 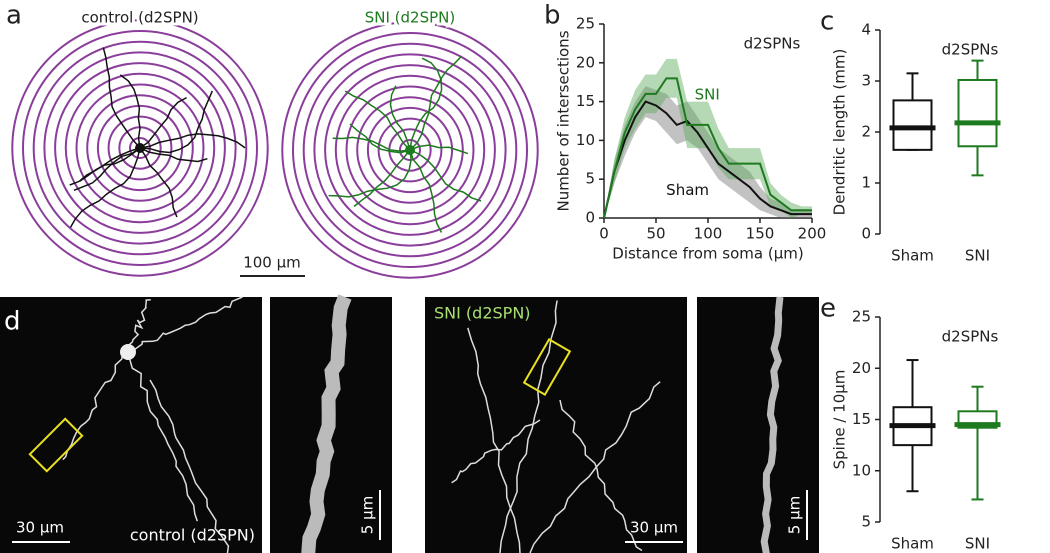 What do you see at coordinates (14, 16) in the screenshot?
I see `panel-letter: a` at bounding box center [14, 16].